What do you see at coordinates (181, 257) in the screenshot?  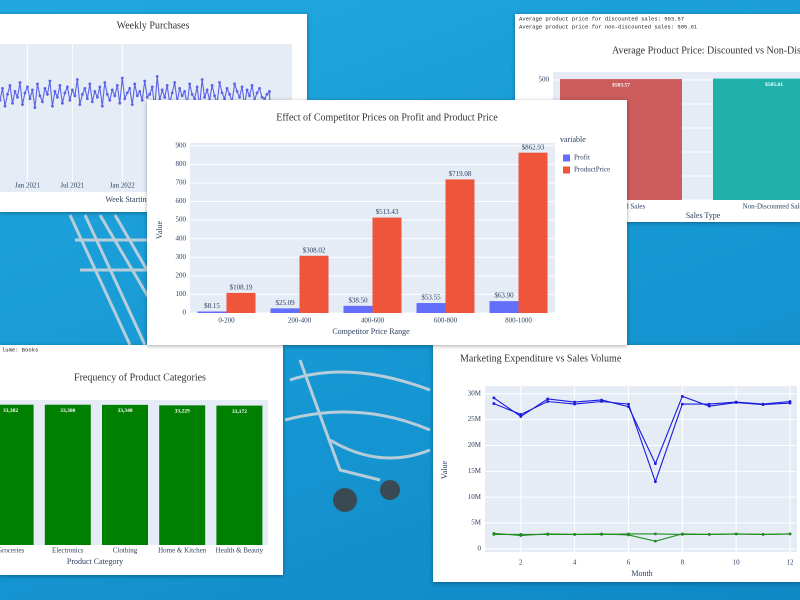 I see `y-tick-label: 300` at bounding box center [181, 257].